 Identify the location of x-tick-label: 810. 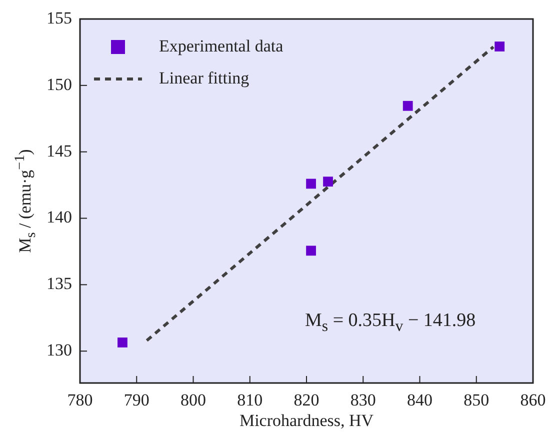
(250, 400).